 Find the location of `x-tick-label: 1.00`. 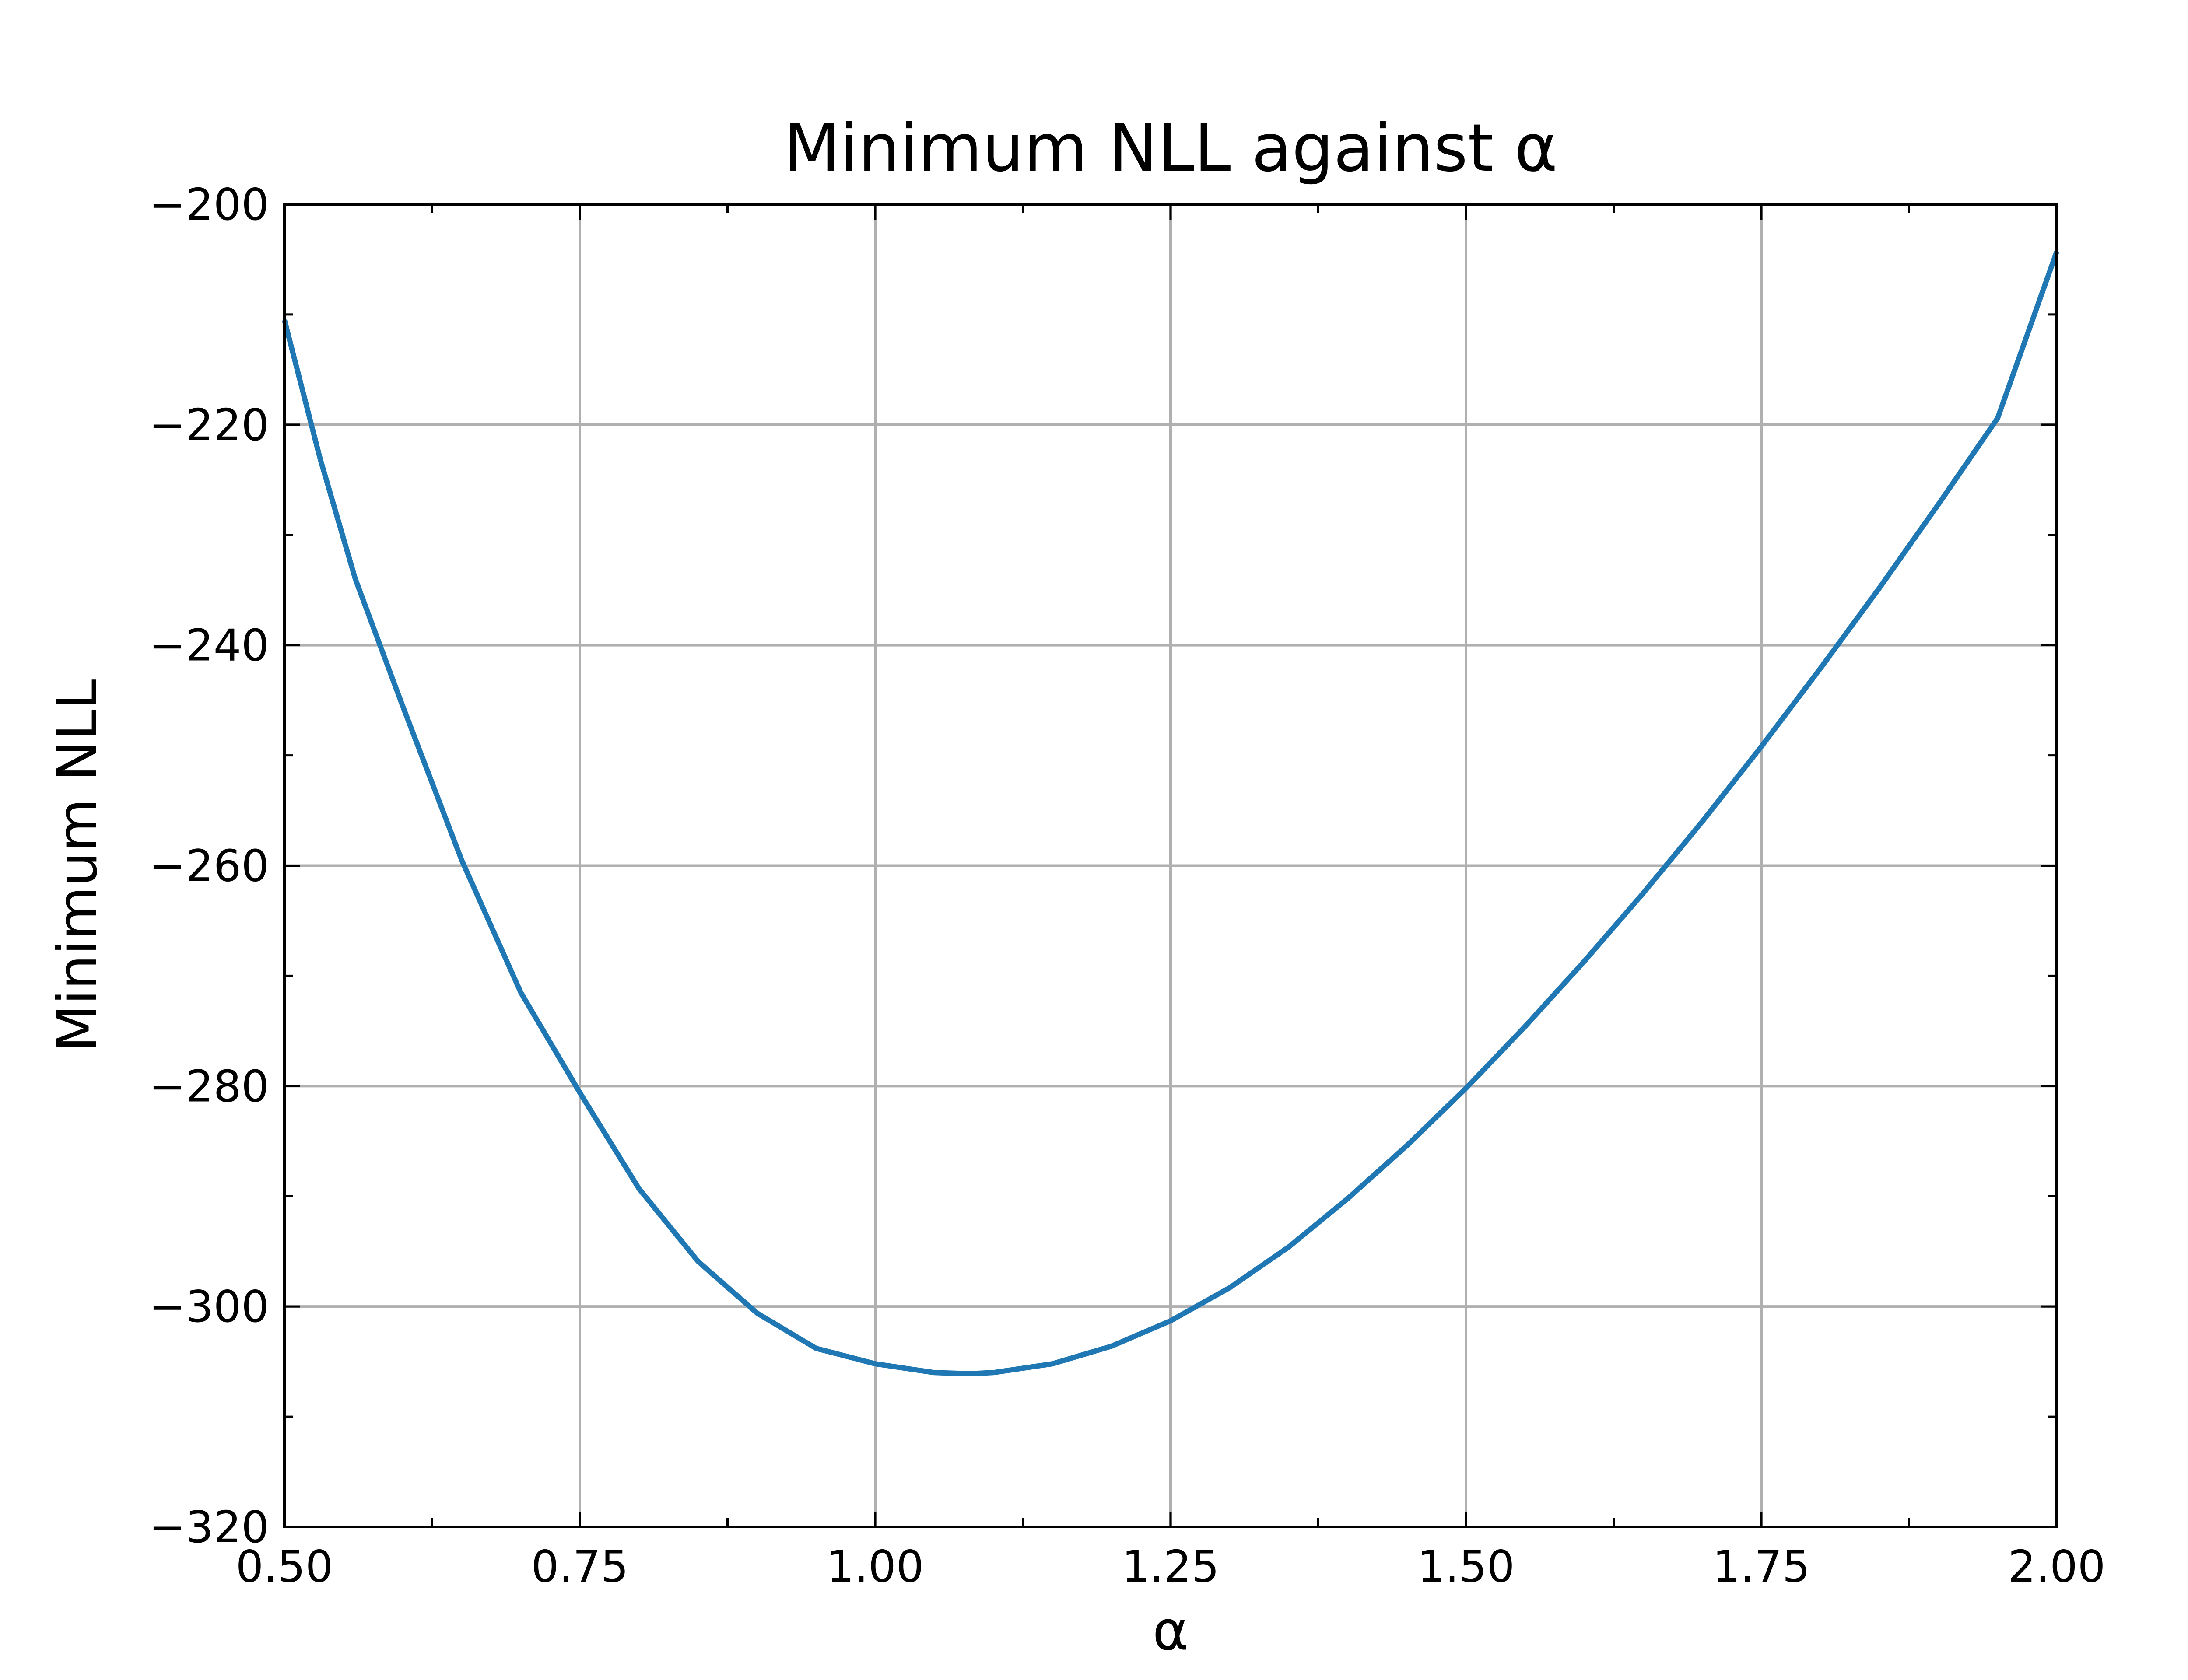

x-tick-label: 1.00 is located at coordinates (875, 1566).